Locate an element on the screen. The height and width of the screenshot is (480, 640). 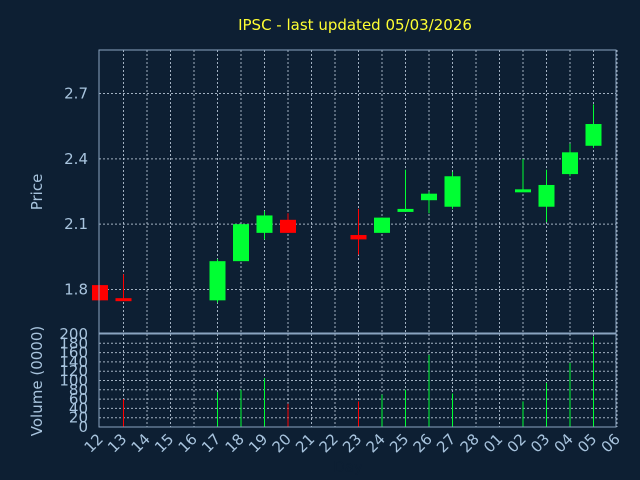
volume-tick-label: 180 is located at coordinates (73, 343).